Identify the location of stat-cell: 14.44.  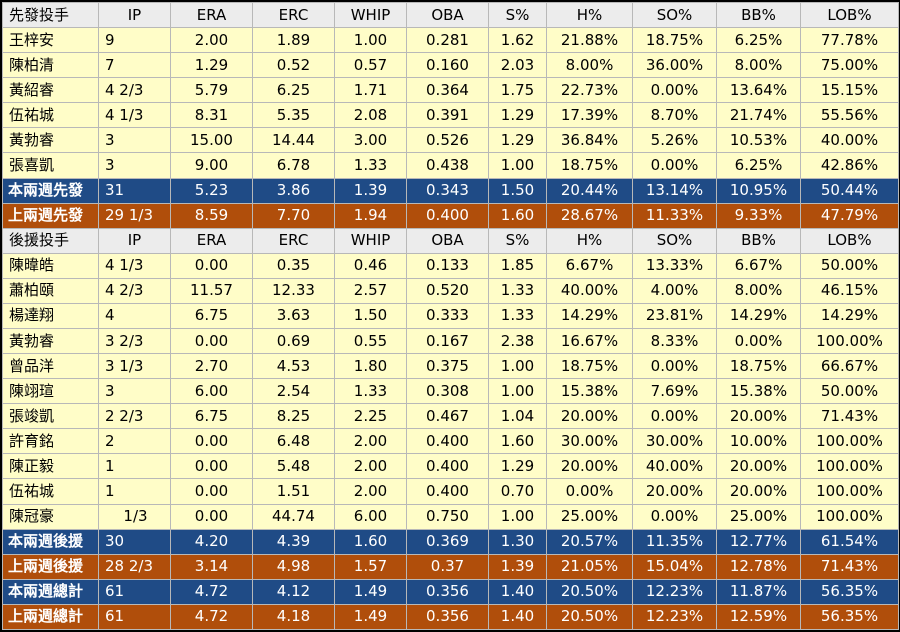
(293, 140).